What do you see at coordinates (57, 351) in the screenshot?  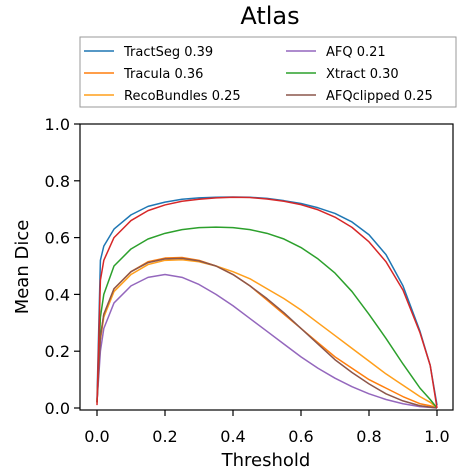 I see `y-tick-label: 0.2` at bounding box center [57, 351].